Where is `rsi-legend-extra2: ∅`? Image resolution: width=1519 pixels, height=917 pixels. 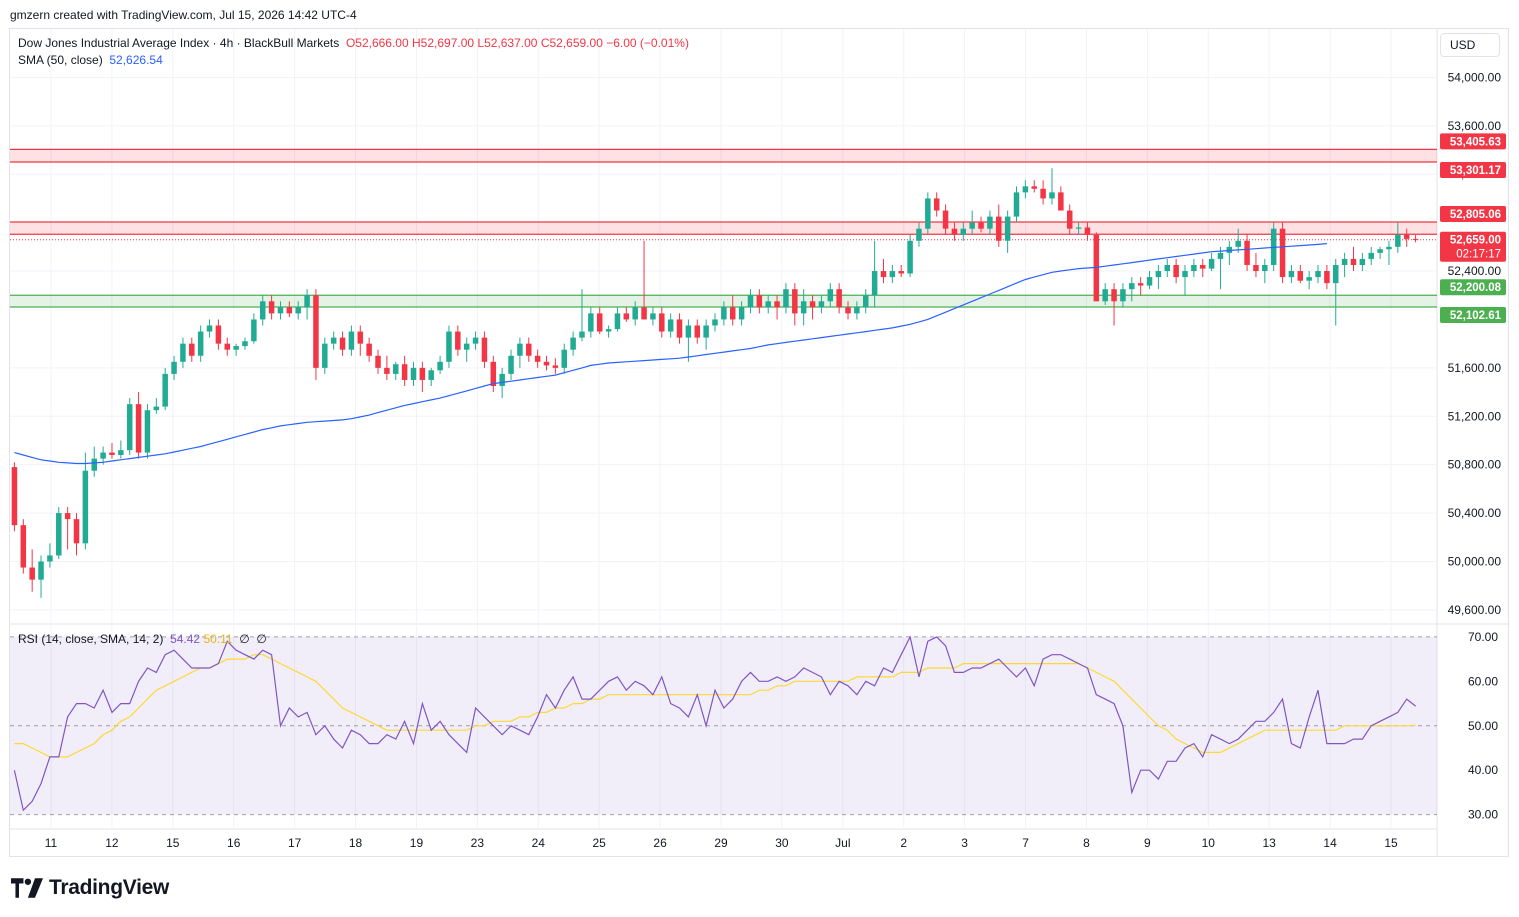
rsi-legend-extra2: ∅ is located at coordinates (261, 639).